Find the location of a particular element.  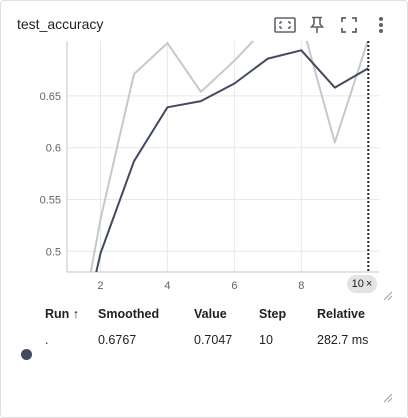

pin-icon is located at coordinates (317, 25).